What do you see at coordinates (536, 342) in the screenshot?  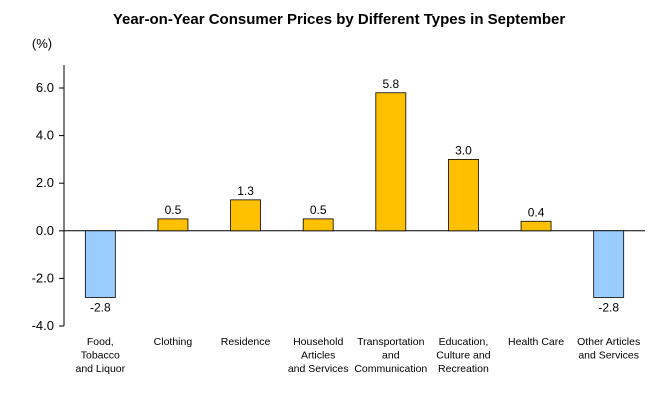 I see `x-tick-label: Health Care` at bounding box center [536, 342].